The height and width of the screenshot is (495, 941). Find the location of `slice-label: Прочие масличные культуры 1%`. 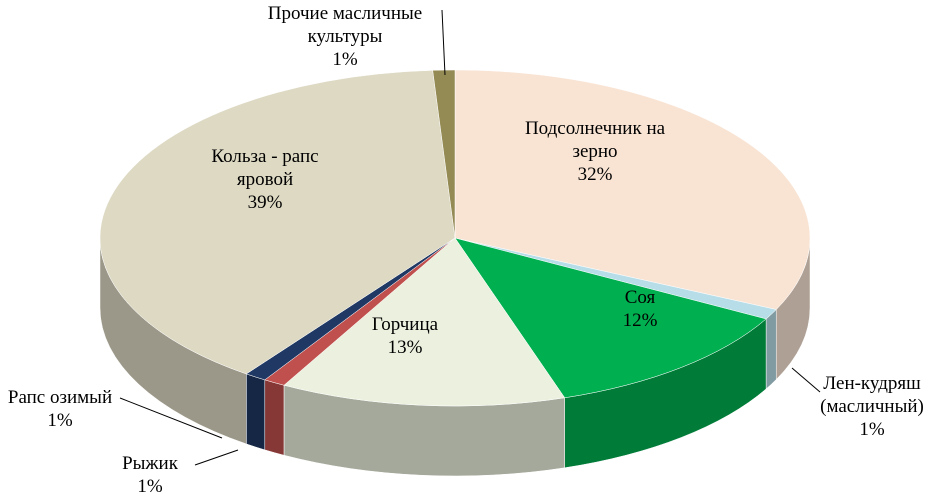

slice-label: Прочие масличные культуры 1% is located at coordinates (345, 36).